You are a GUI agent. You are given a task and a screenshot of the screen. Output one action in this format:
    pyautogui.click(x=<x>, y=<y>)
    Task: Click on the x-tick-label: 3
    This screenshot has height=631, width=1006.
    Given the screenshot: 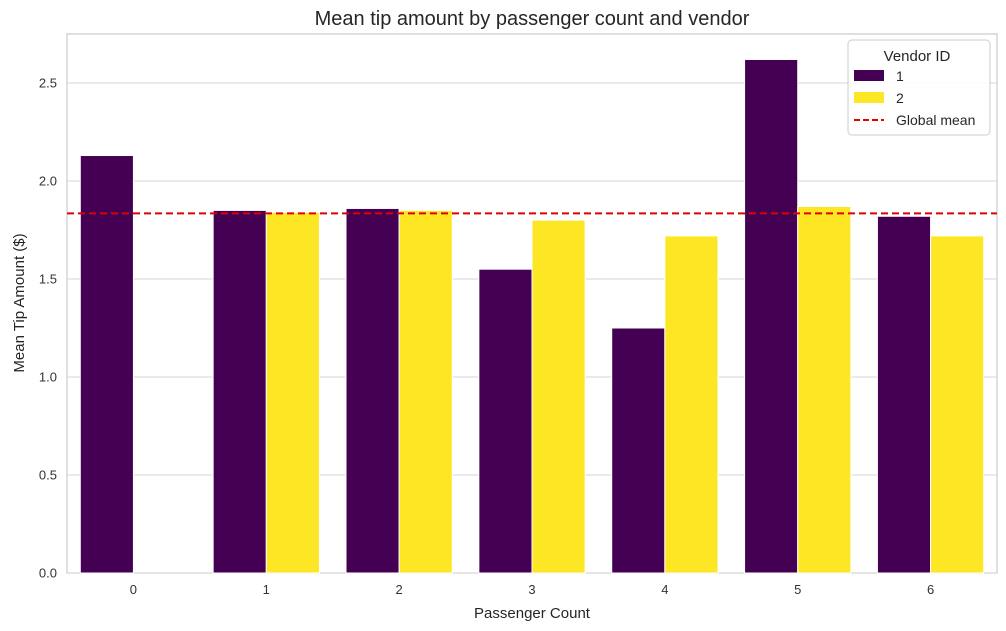 What is the action you would take?
    pyautogui.click(x=531, y=589)
    